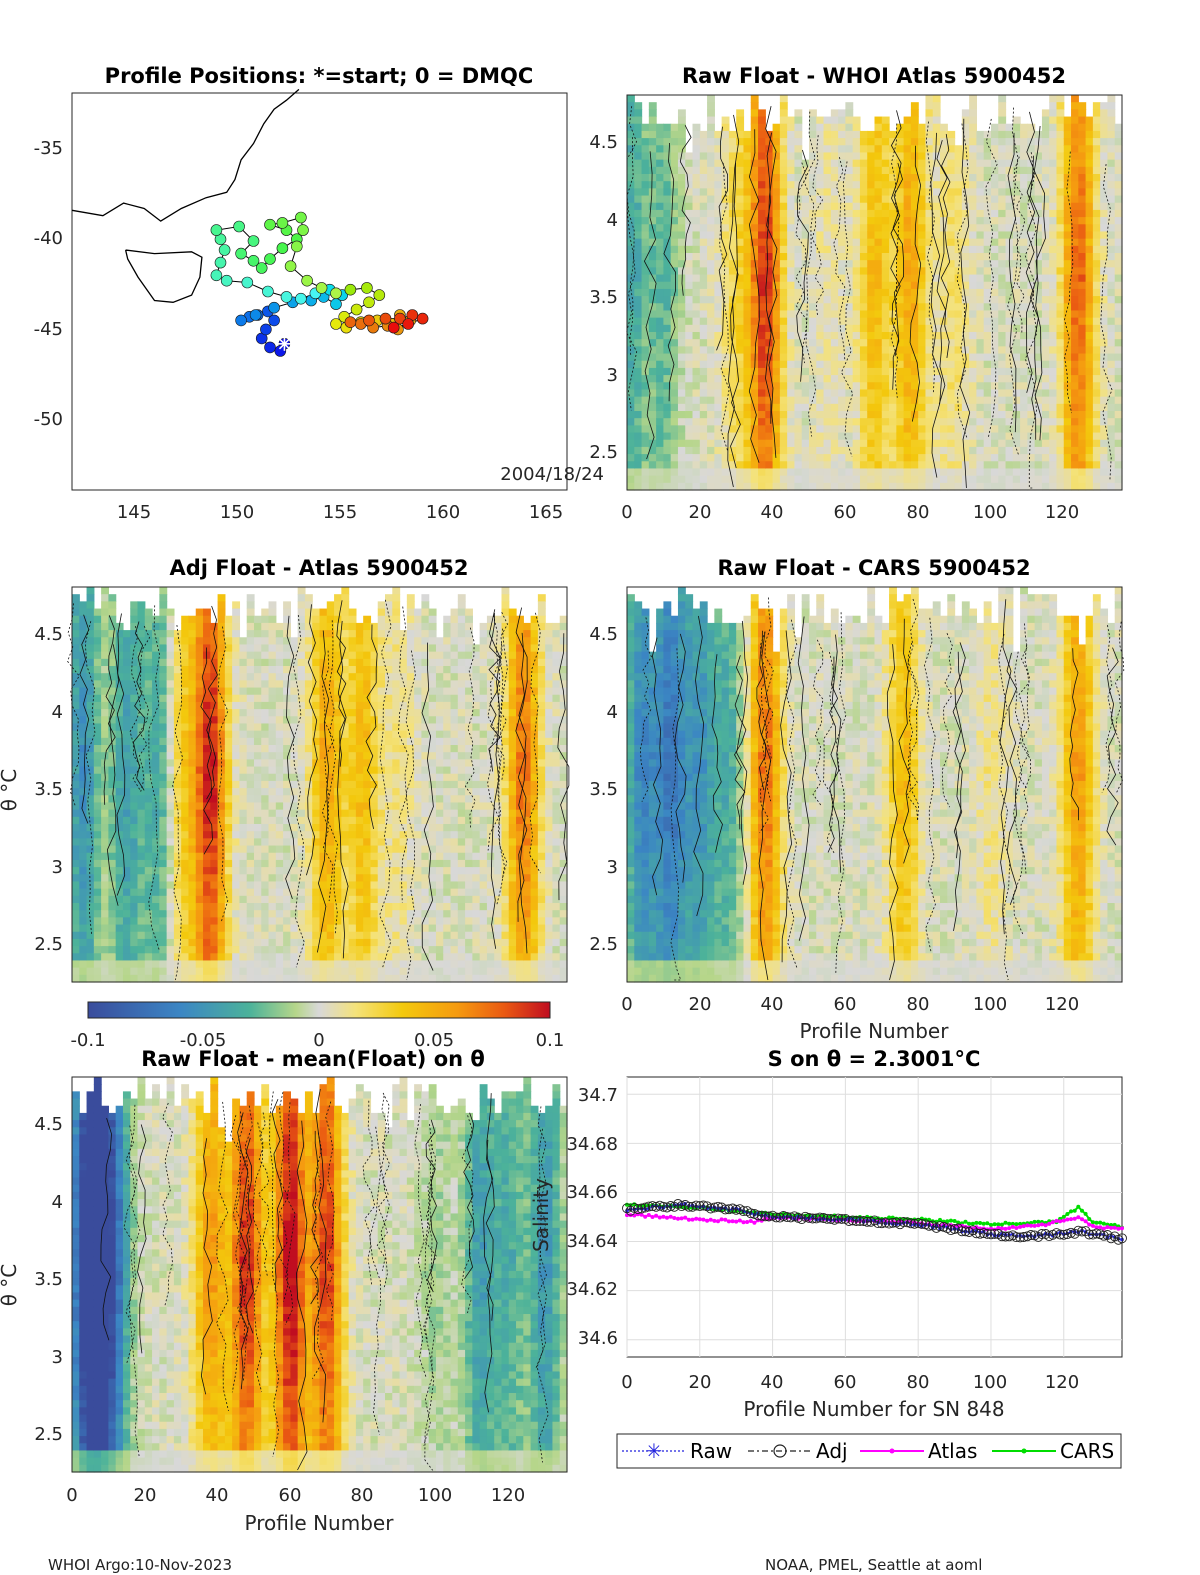 The image size is (1200, 1575). What do you see at coordinates (1039, 283) in the screenshot?
I see `contour-line` at bounding box center [1039, 283].